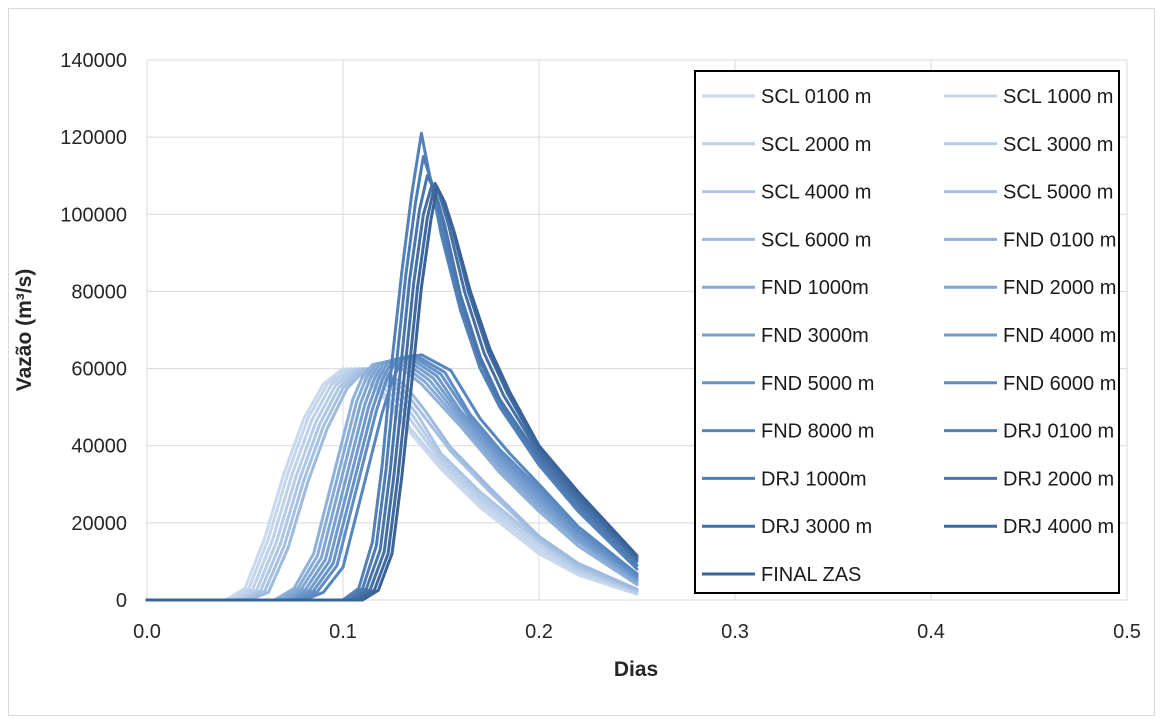 The width and height of the screenshot is (1163, 724). Describe the element at coordinates (1059, 384) in the screenshot. I see `legend-label: FND 6000 m` at that location.